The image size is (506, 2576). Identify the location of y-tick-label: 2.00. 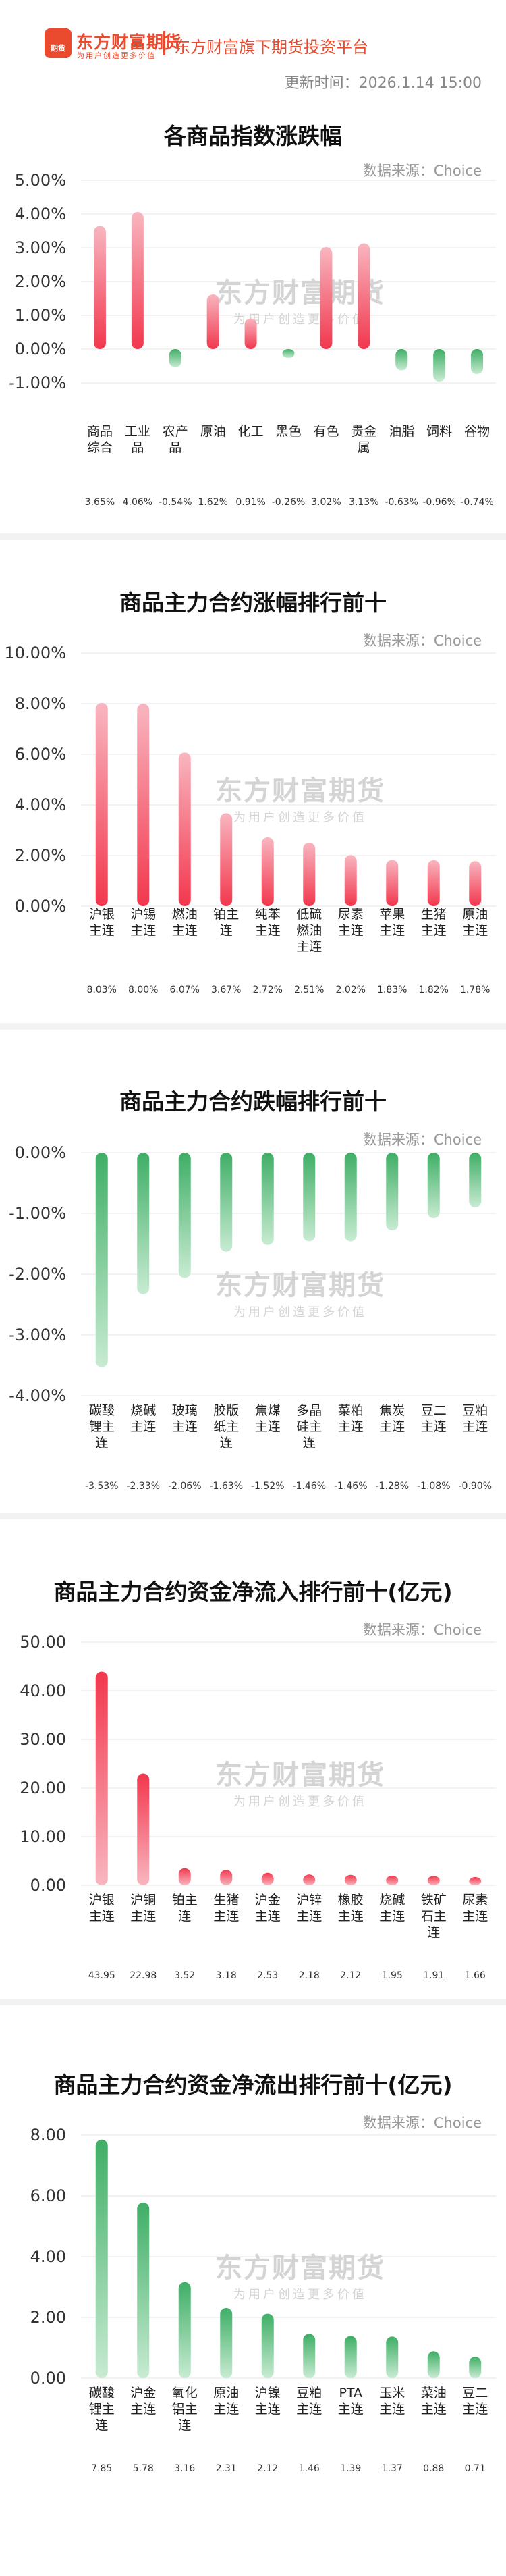
(48, 2317).